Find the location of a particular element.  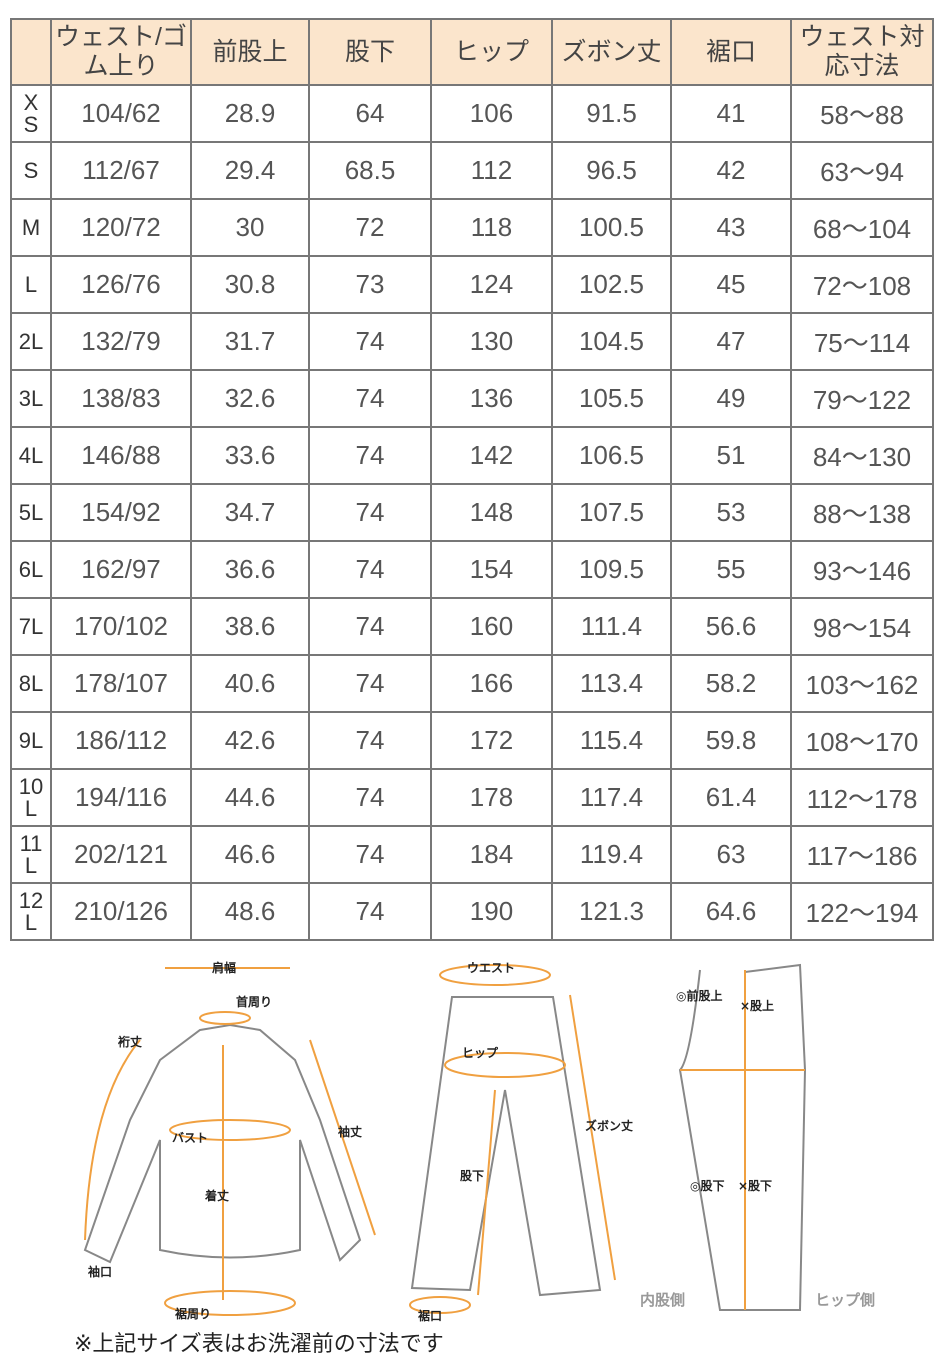

table-row: XS 104/62 28.9 64 106 91.5 41 58〜88 is located at coordinates (472, 113).